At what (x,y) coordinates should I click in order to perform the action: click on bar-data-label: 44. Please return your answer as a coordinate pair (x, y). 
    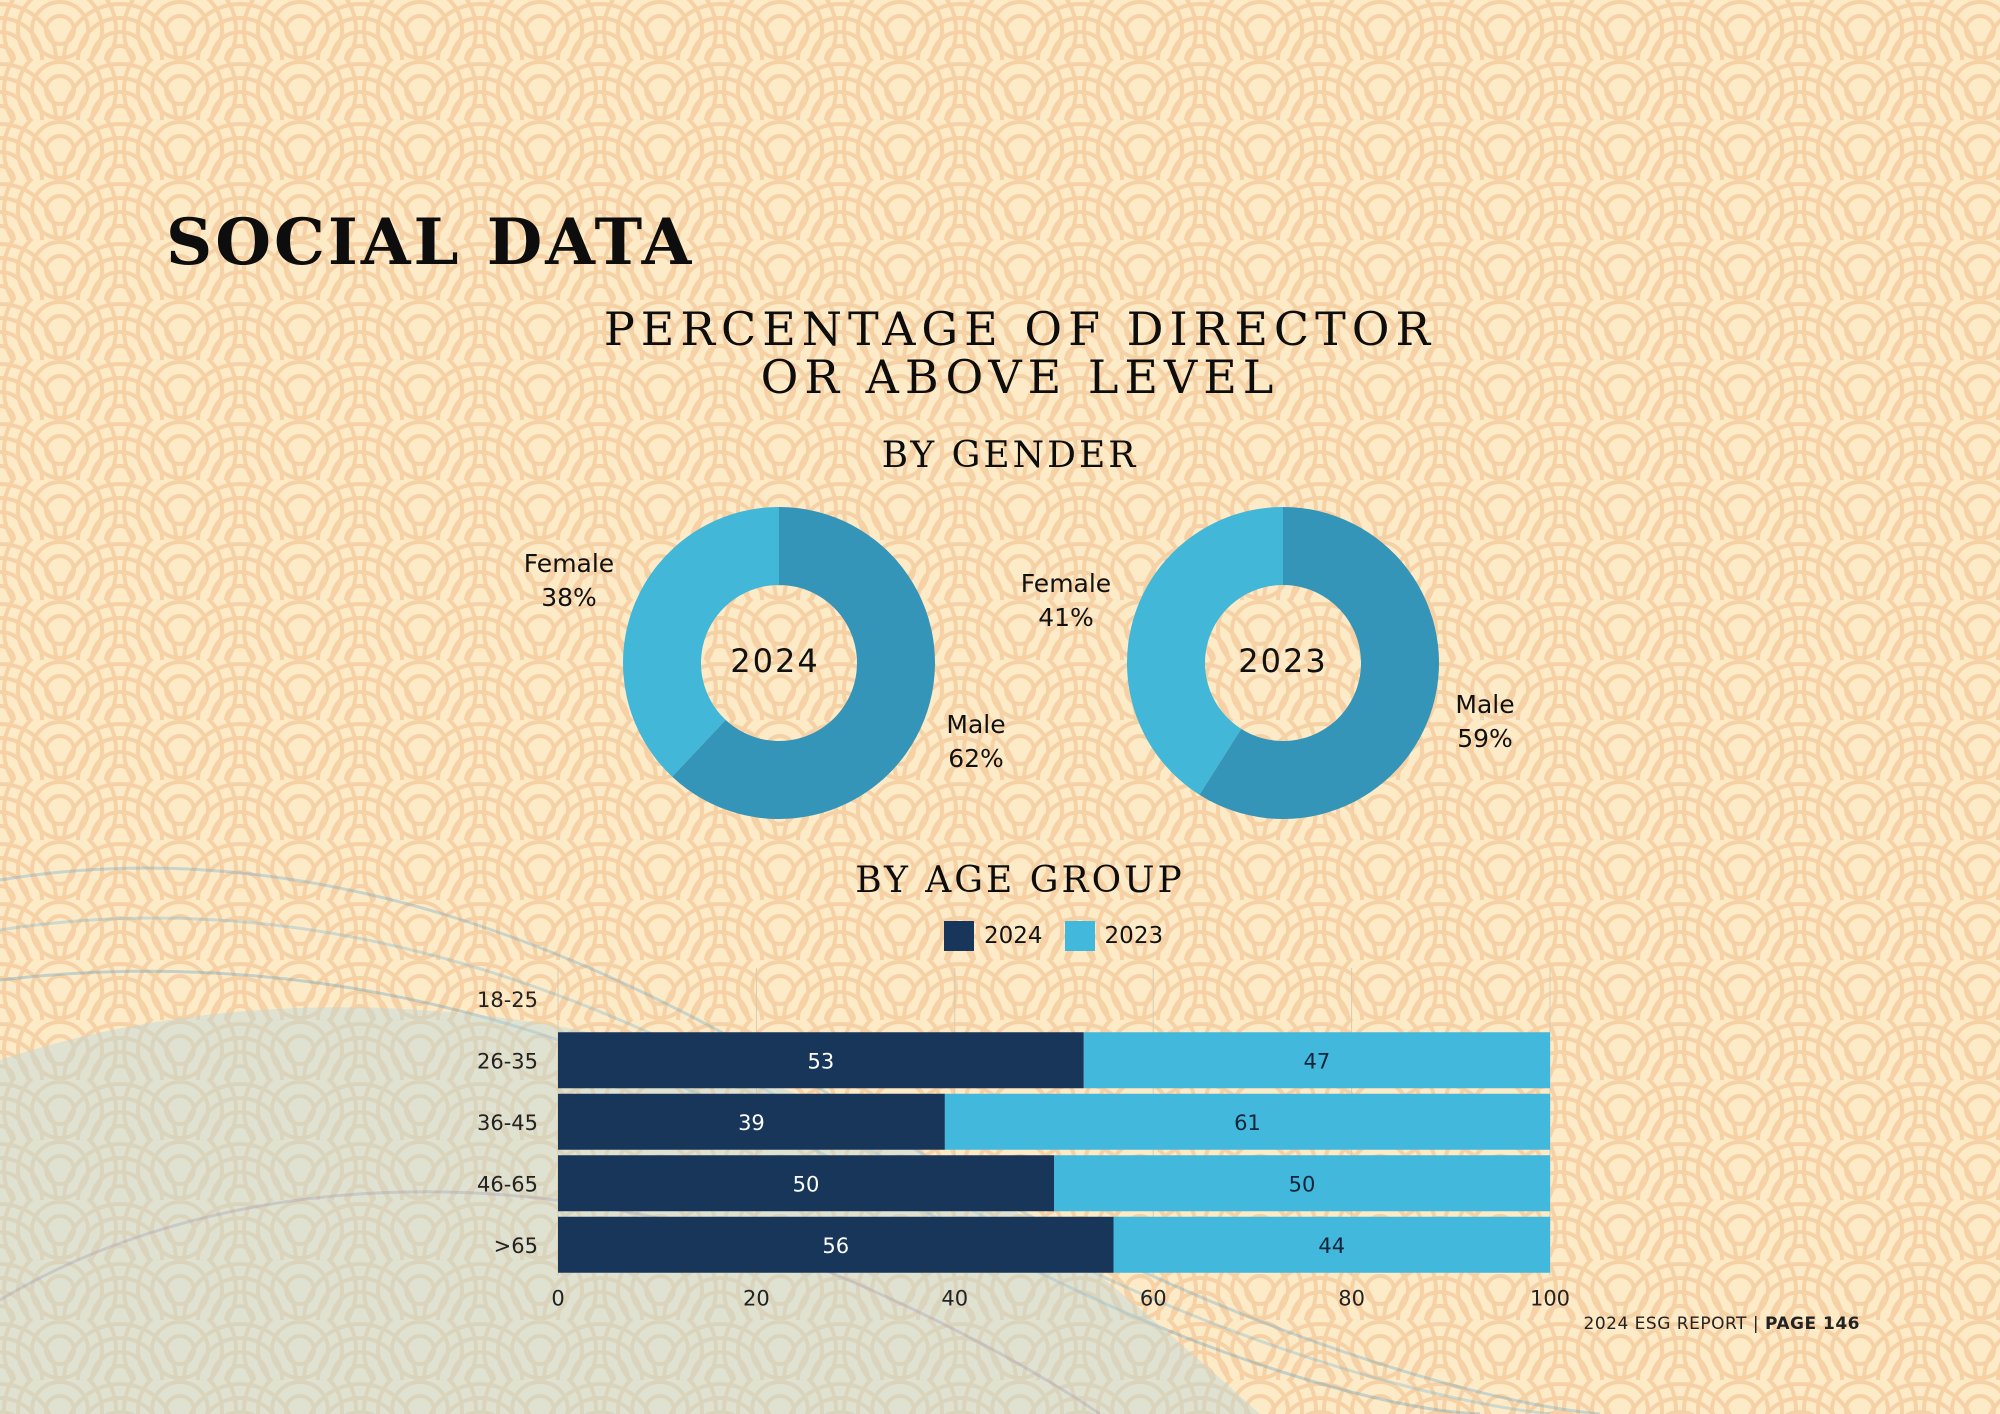
    Looking at the image, I should click on (1331, 1246).